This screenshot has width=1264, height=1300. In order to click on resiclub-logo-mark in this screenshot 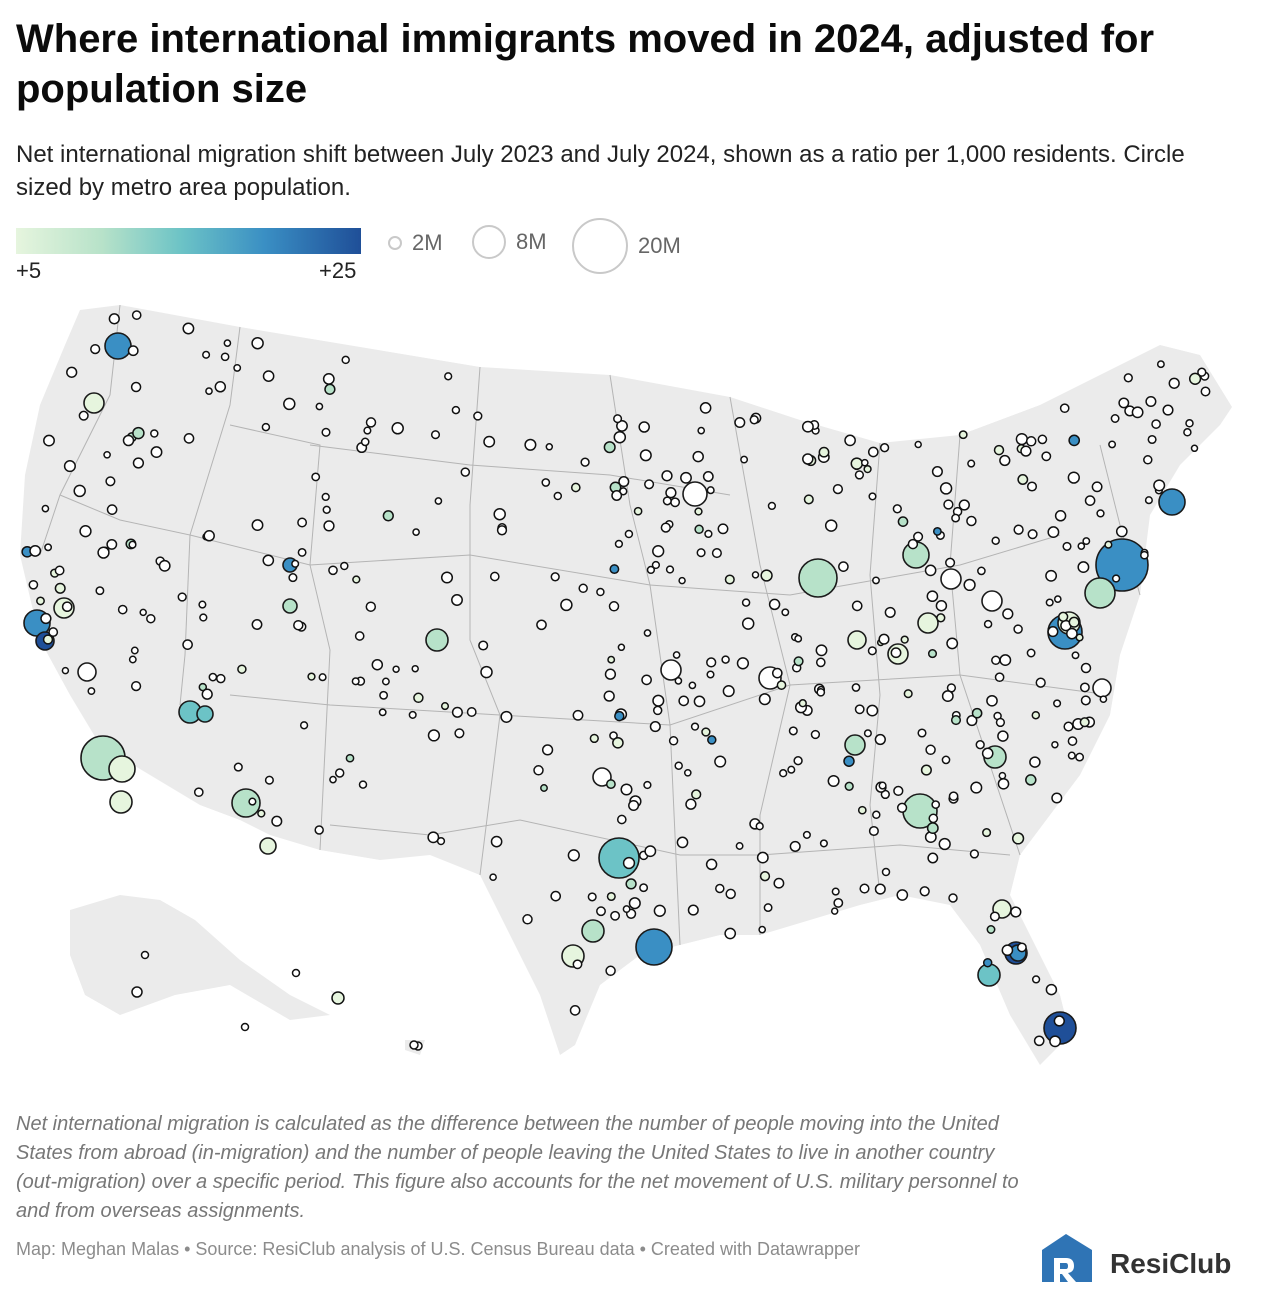, I will do `click(1067, 1258)`.